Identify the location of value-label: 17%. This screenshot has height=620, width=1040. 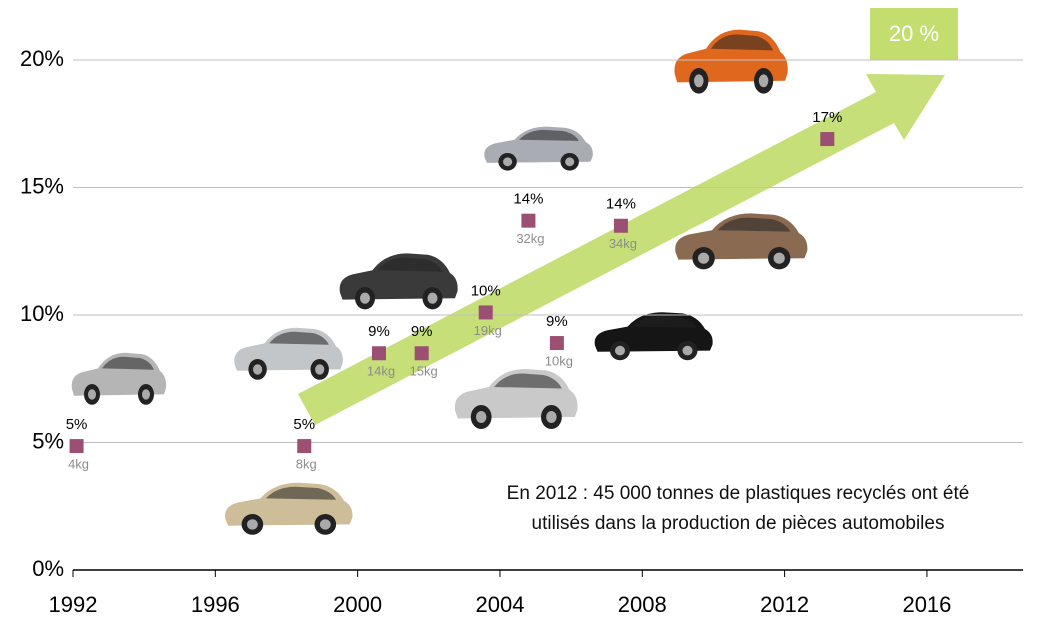
(827, 117).